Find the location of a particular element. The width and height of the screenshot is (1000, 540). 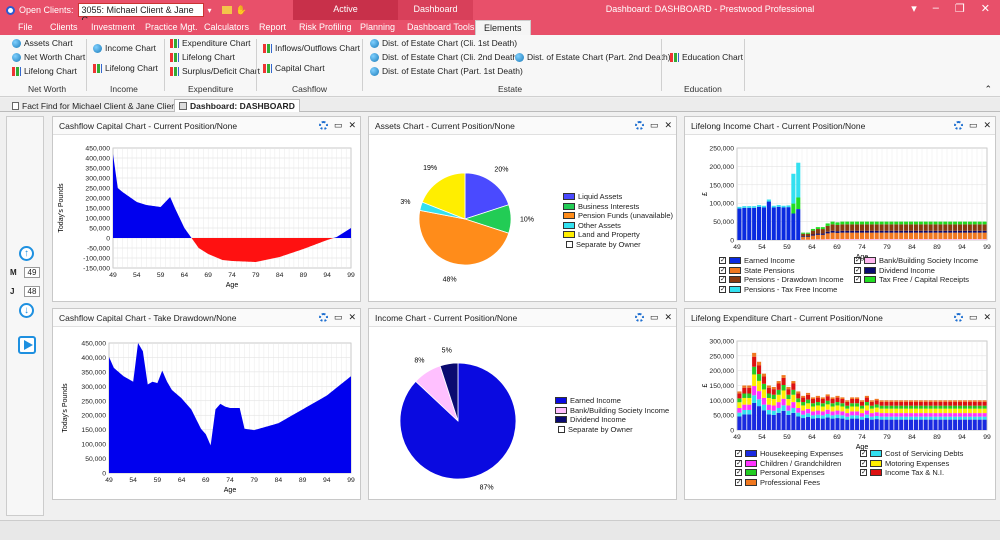

estate-part-2nd-death-button: Dist. of Estate Chart (Part. 2nd Death) is located at coordinates (593, 57).